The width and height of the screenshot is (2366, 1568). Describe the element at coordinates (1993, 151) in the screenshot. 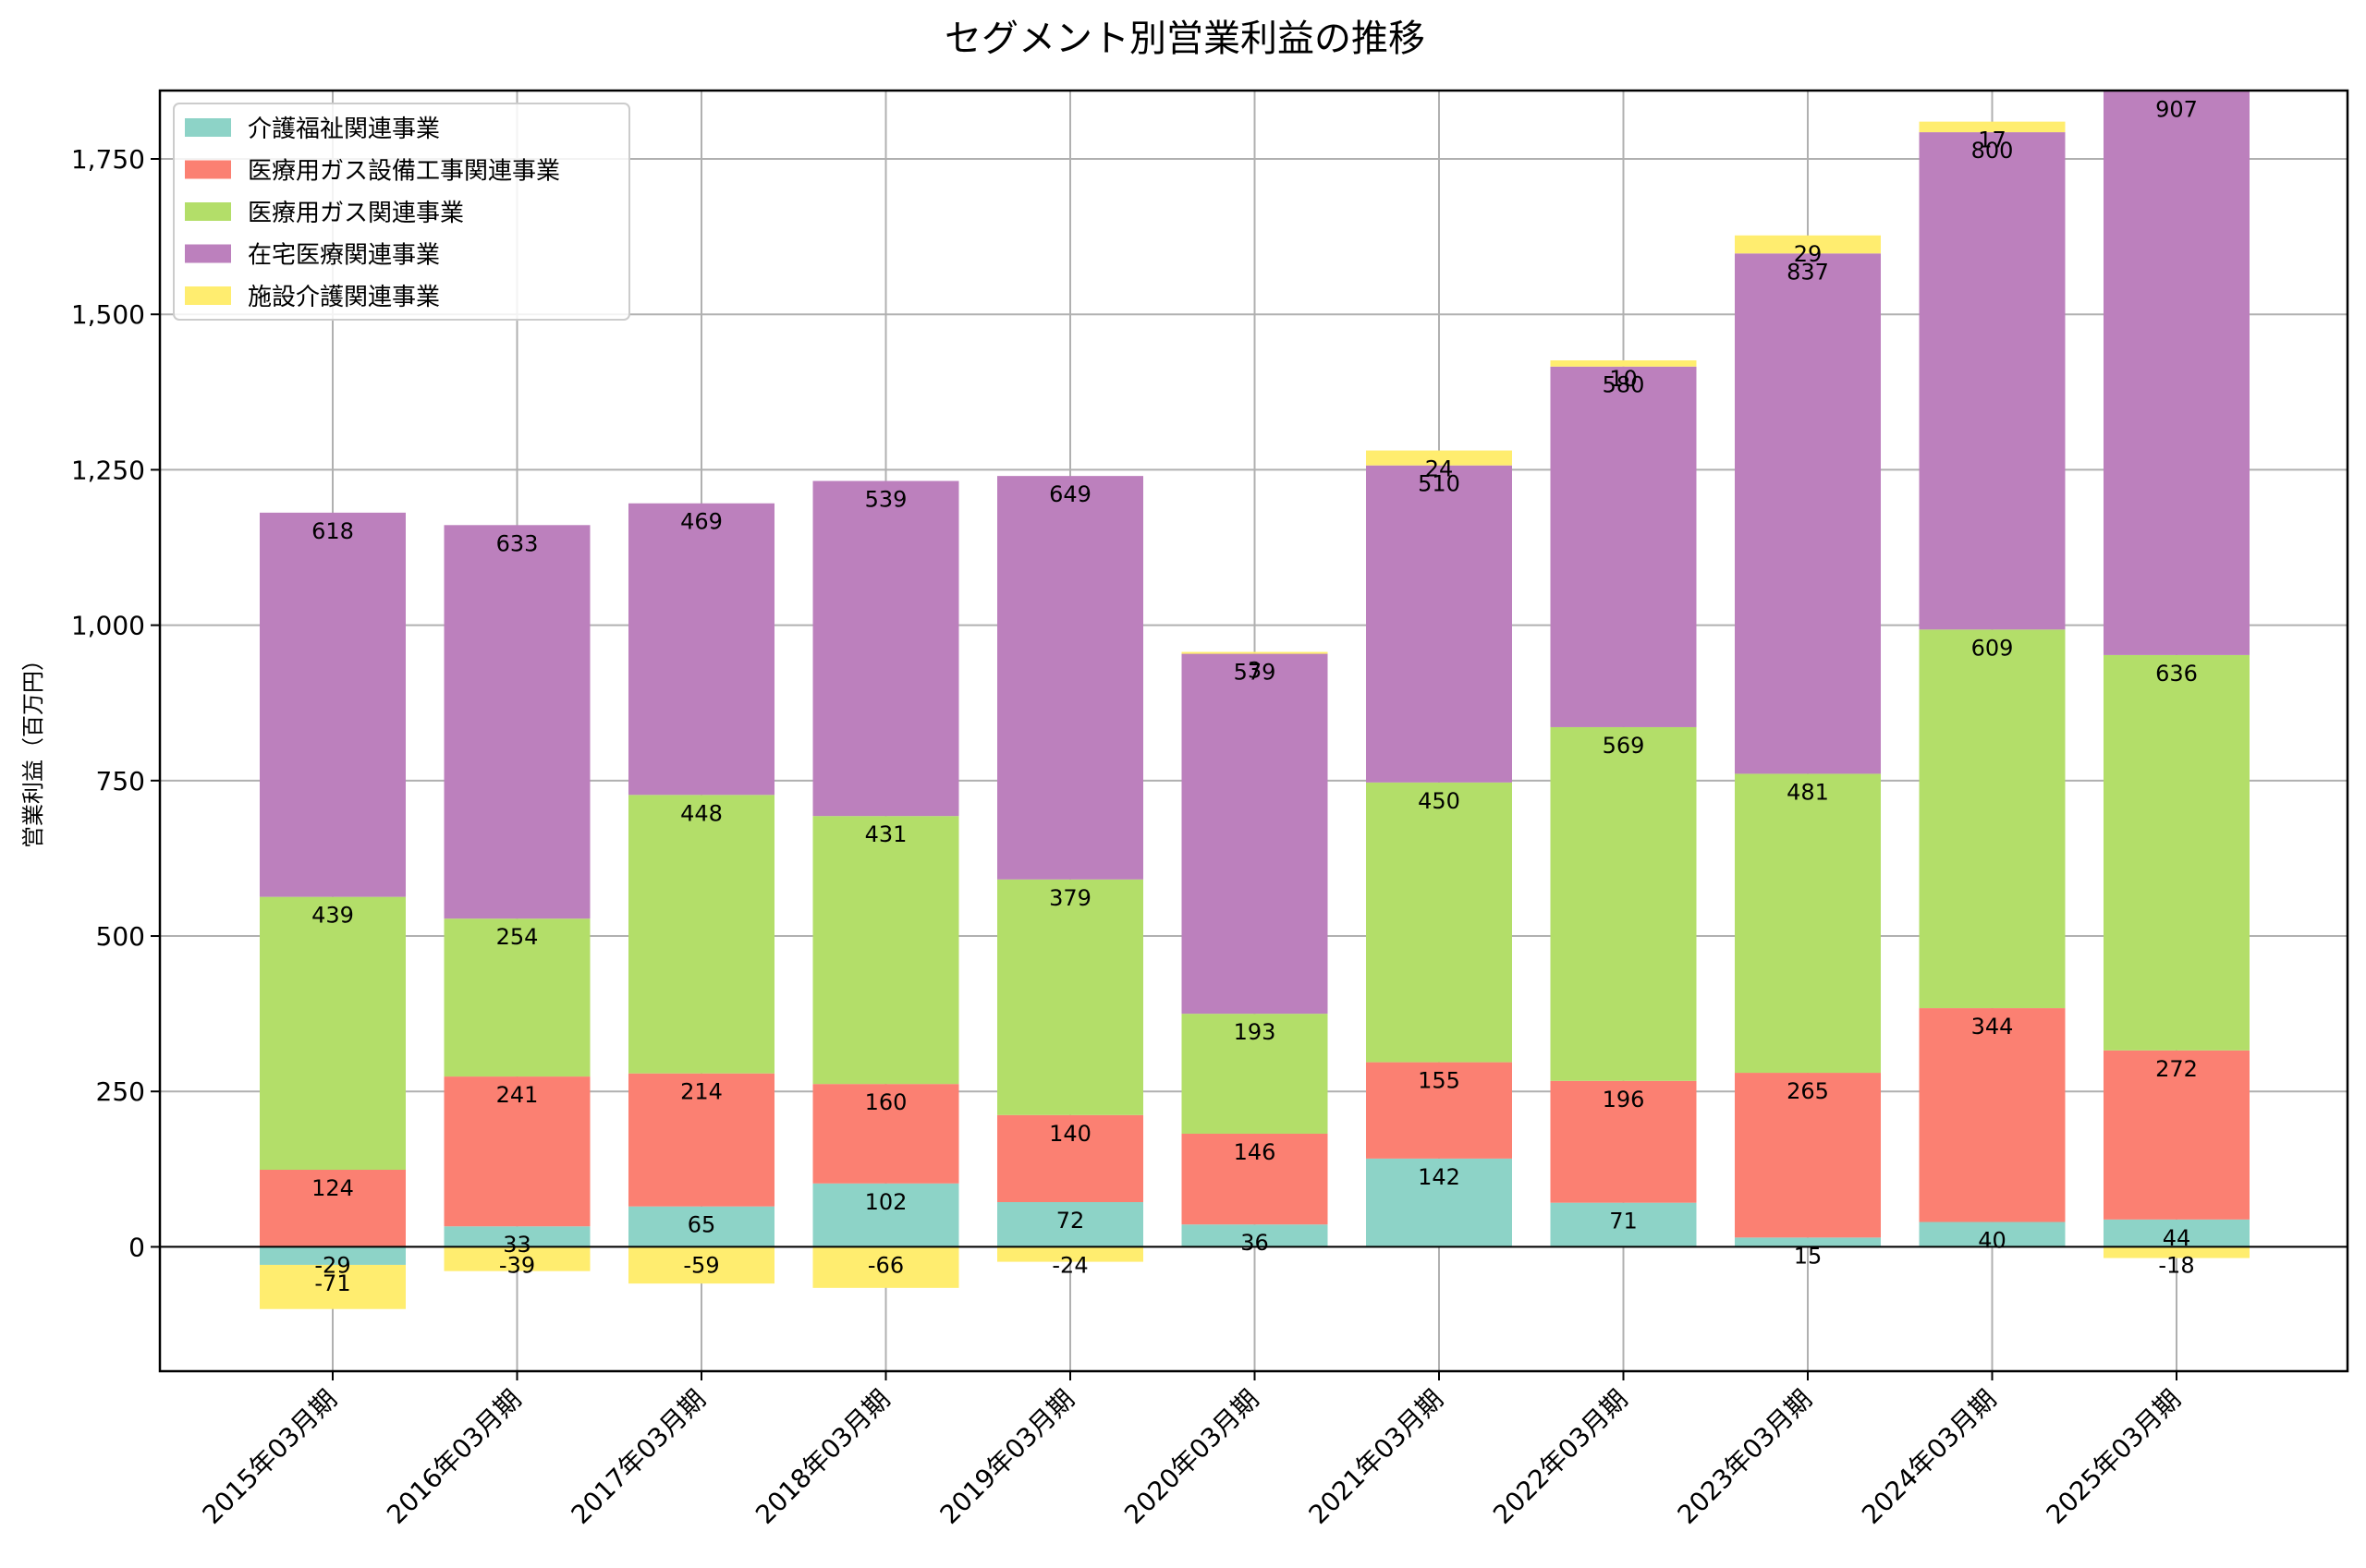

I see `data-label: 800` at that location.